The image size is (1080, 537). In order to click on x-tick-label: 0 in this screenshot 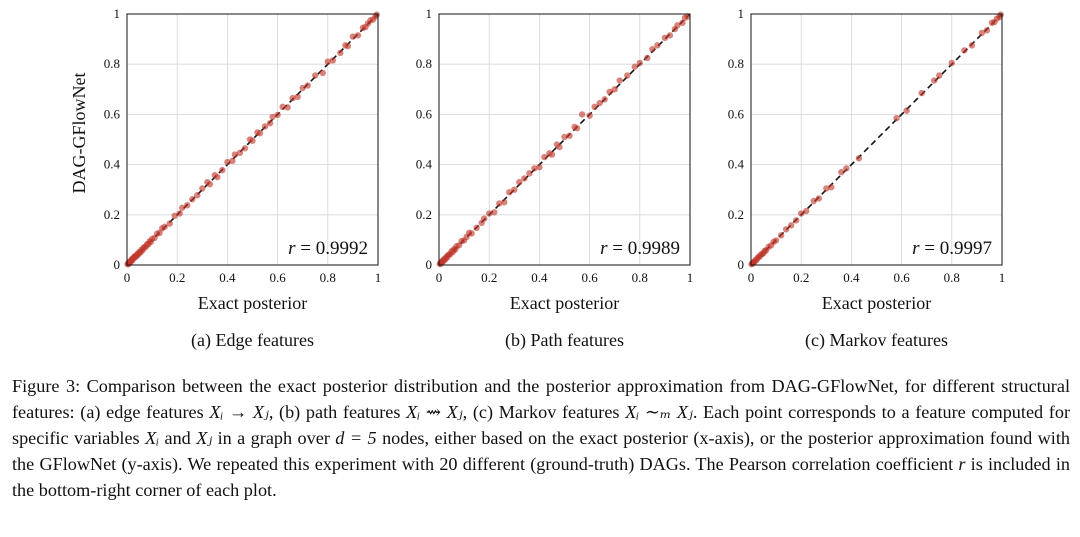, I will do `click(751, 277)`.